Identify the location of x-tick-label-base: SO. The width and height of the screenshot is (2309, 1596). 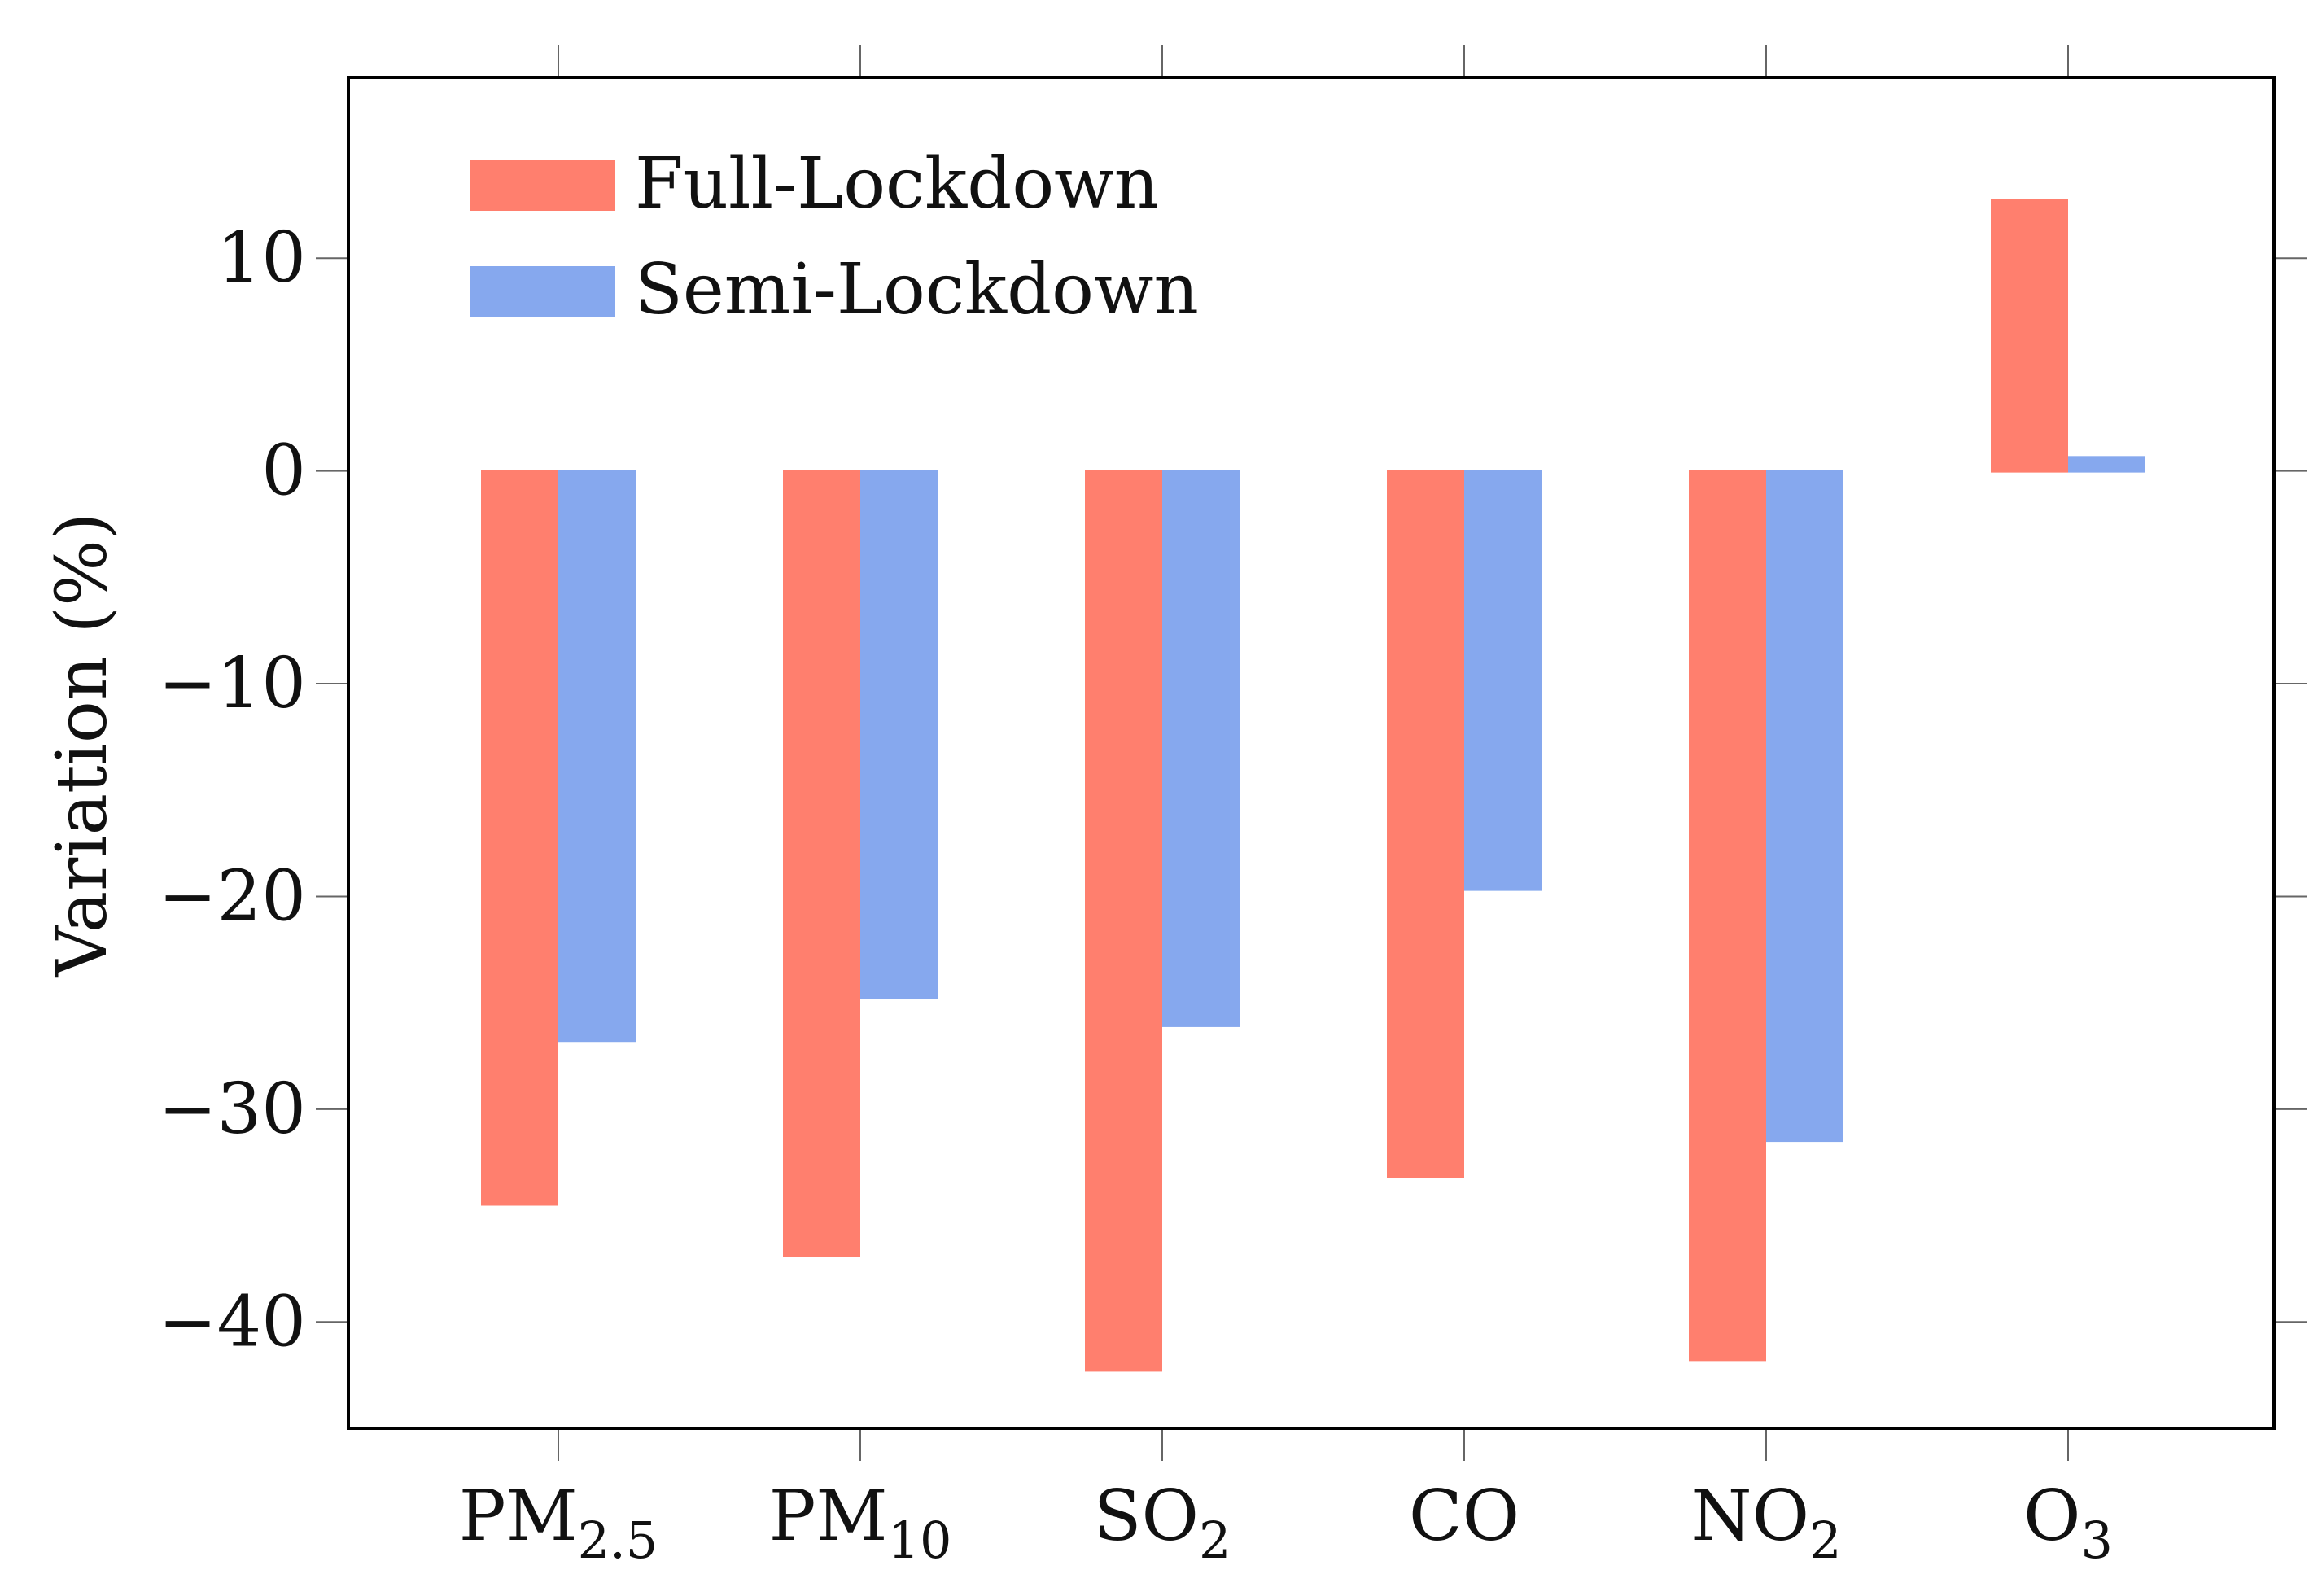
(1146, 1517).